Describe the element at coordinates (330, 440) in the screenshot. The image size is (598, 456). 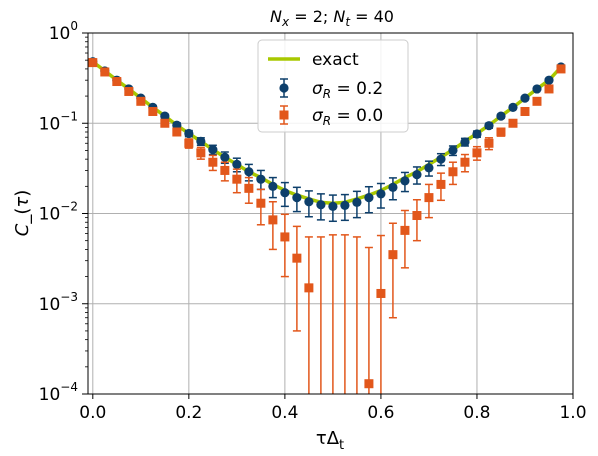
I see `x-axis-label: τΔt` at that location.